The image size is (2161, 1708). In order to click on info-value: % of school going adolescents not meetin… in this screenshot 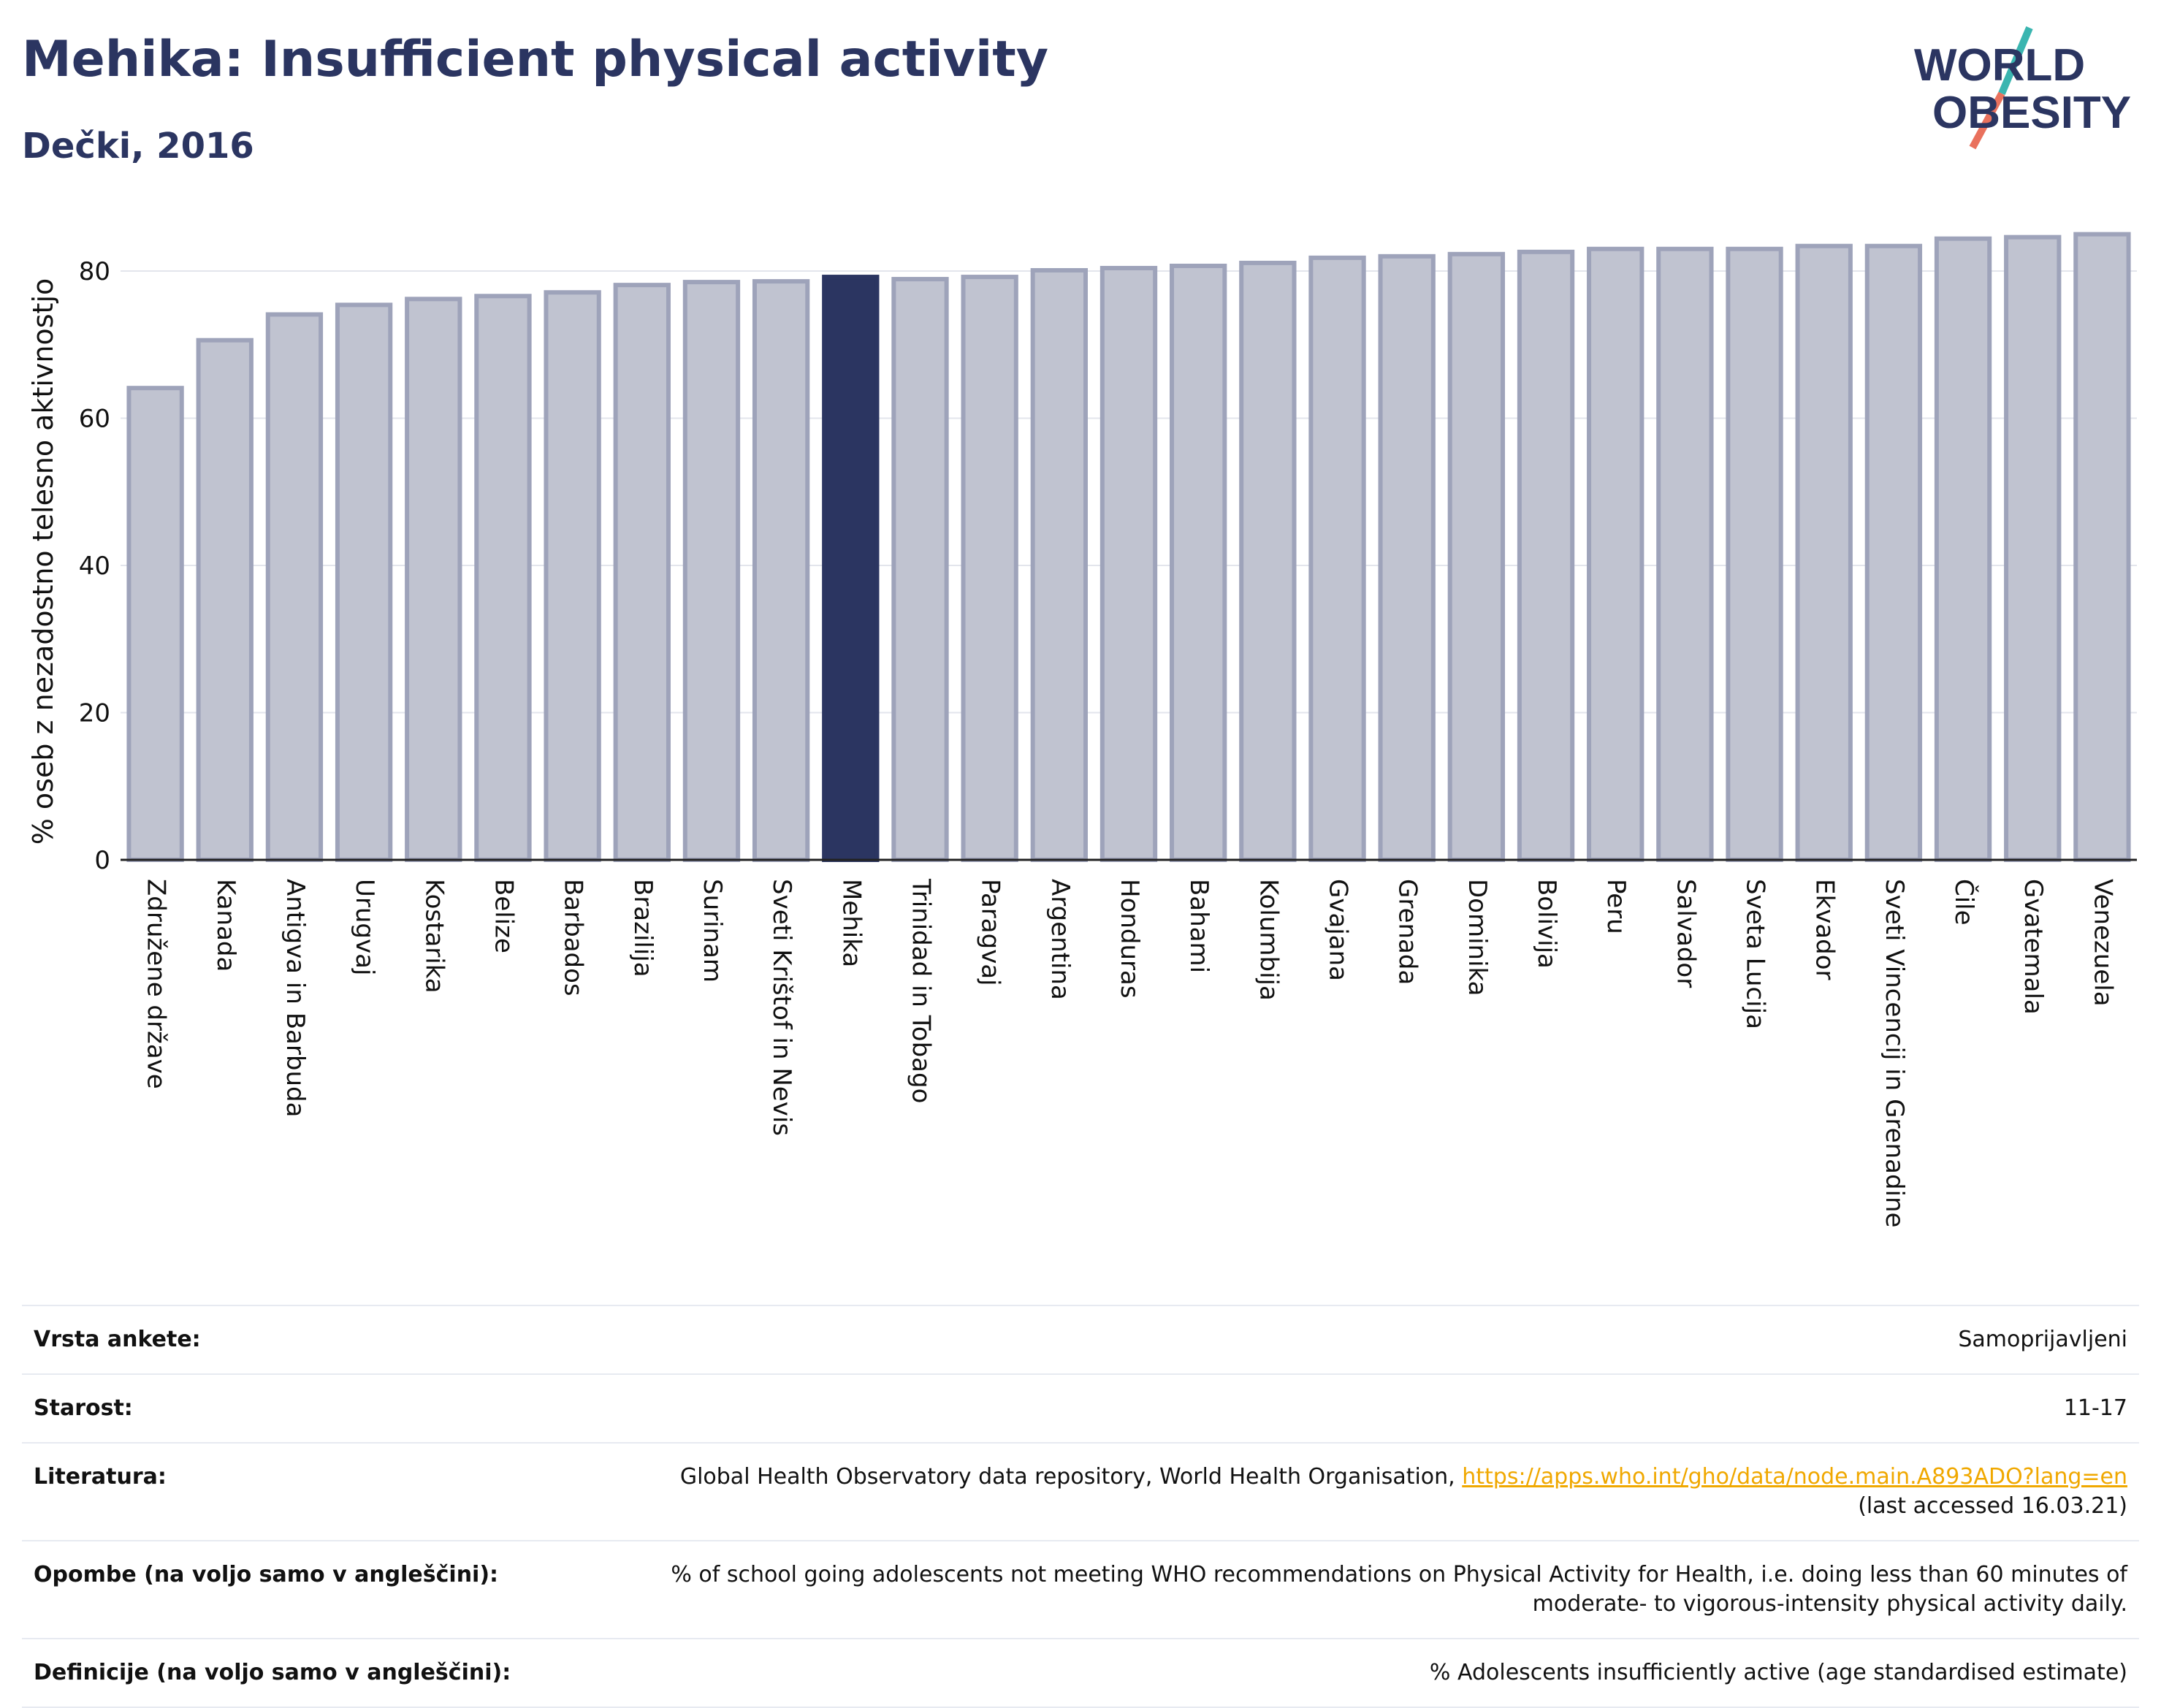, I will do `click(1348, 1589)`.